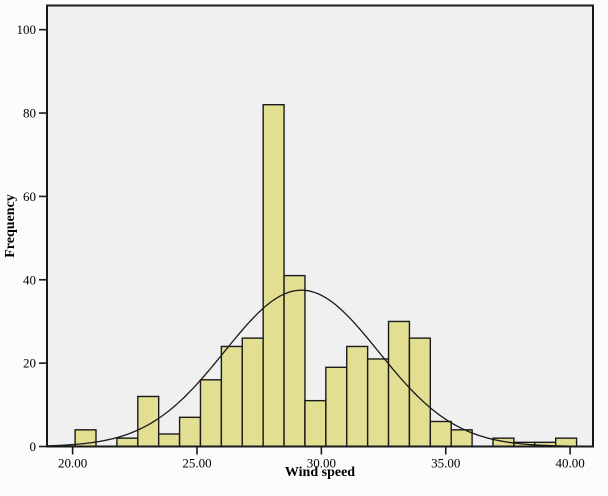 This screenshot has width=608, height=496. What do you see at coordinates (10, 226) in the screenshot?
I see `y-axis-title: Frequency` at bounding box center [10, 226].